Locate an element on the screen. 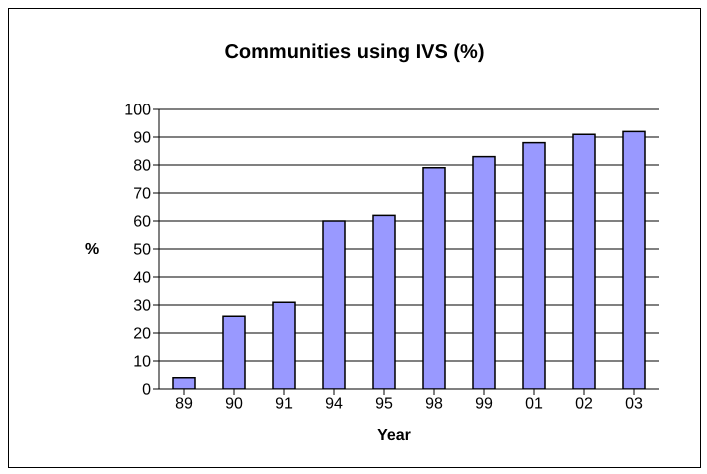 This screenshot has height=474, width=707. x-tick-label: 02 is located at coordinates (584, 403).